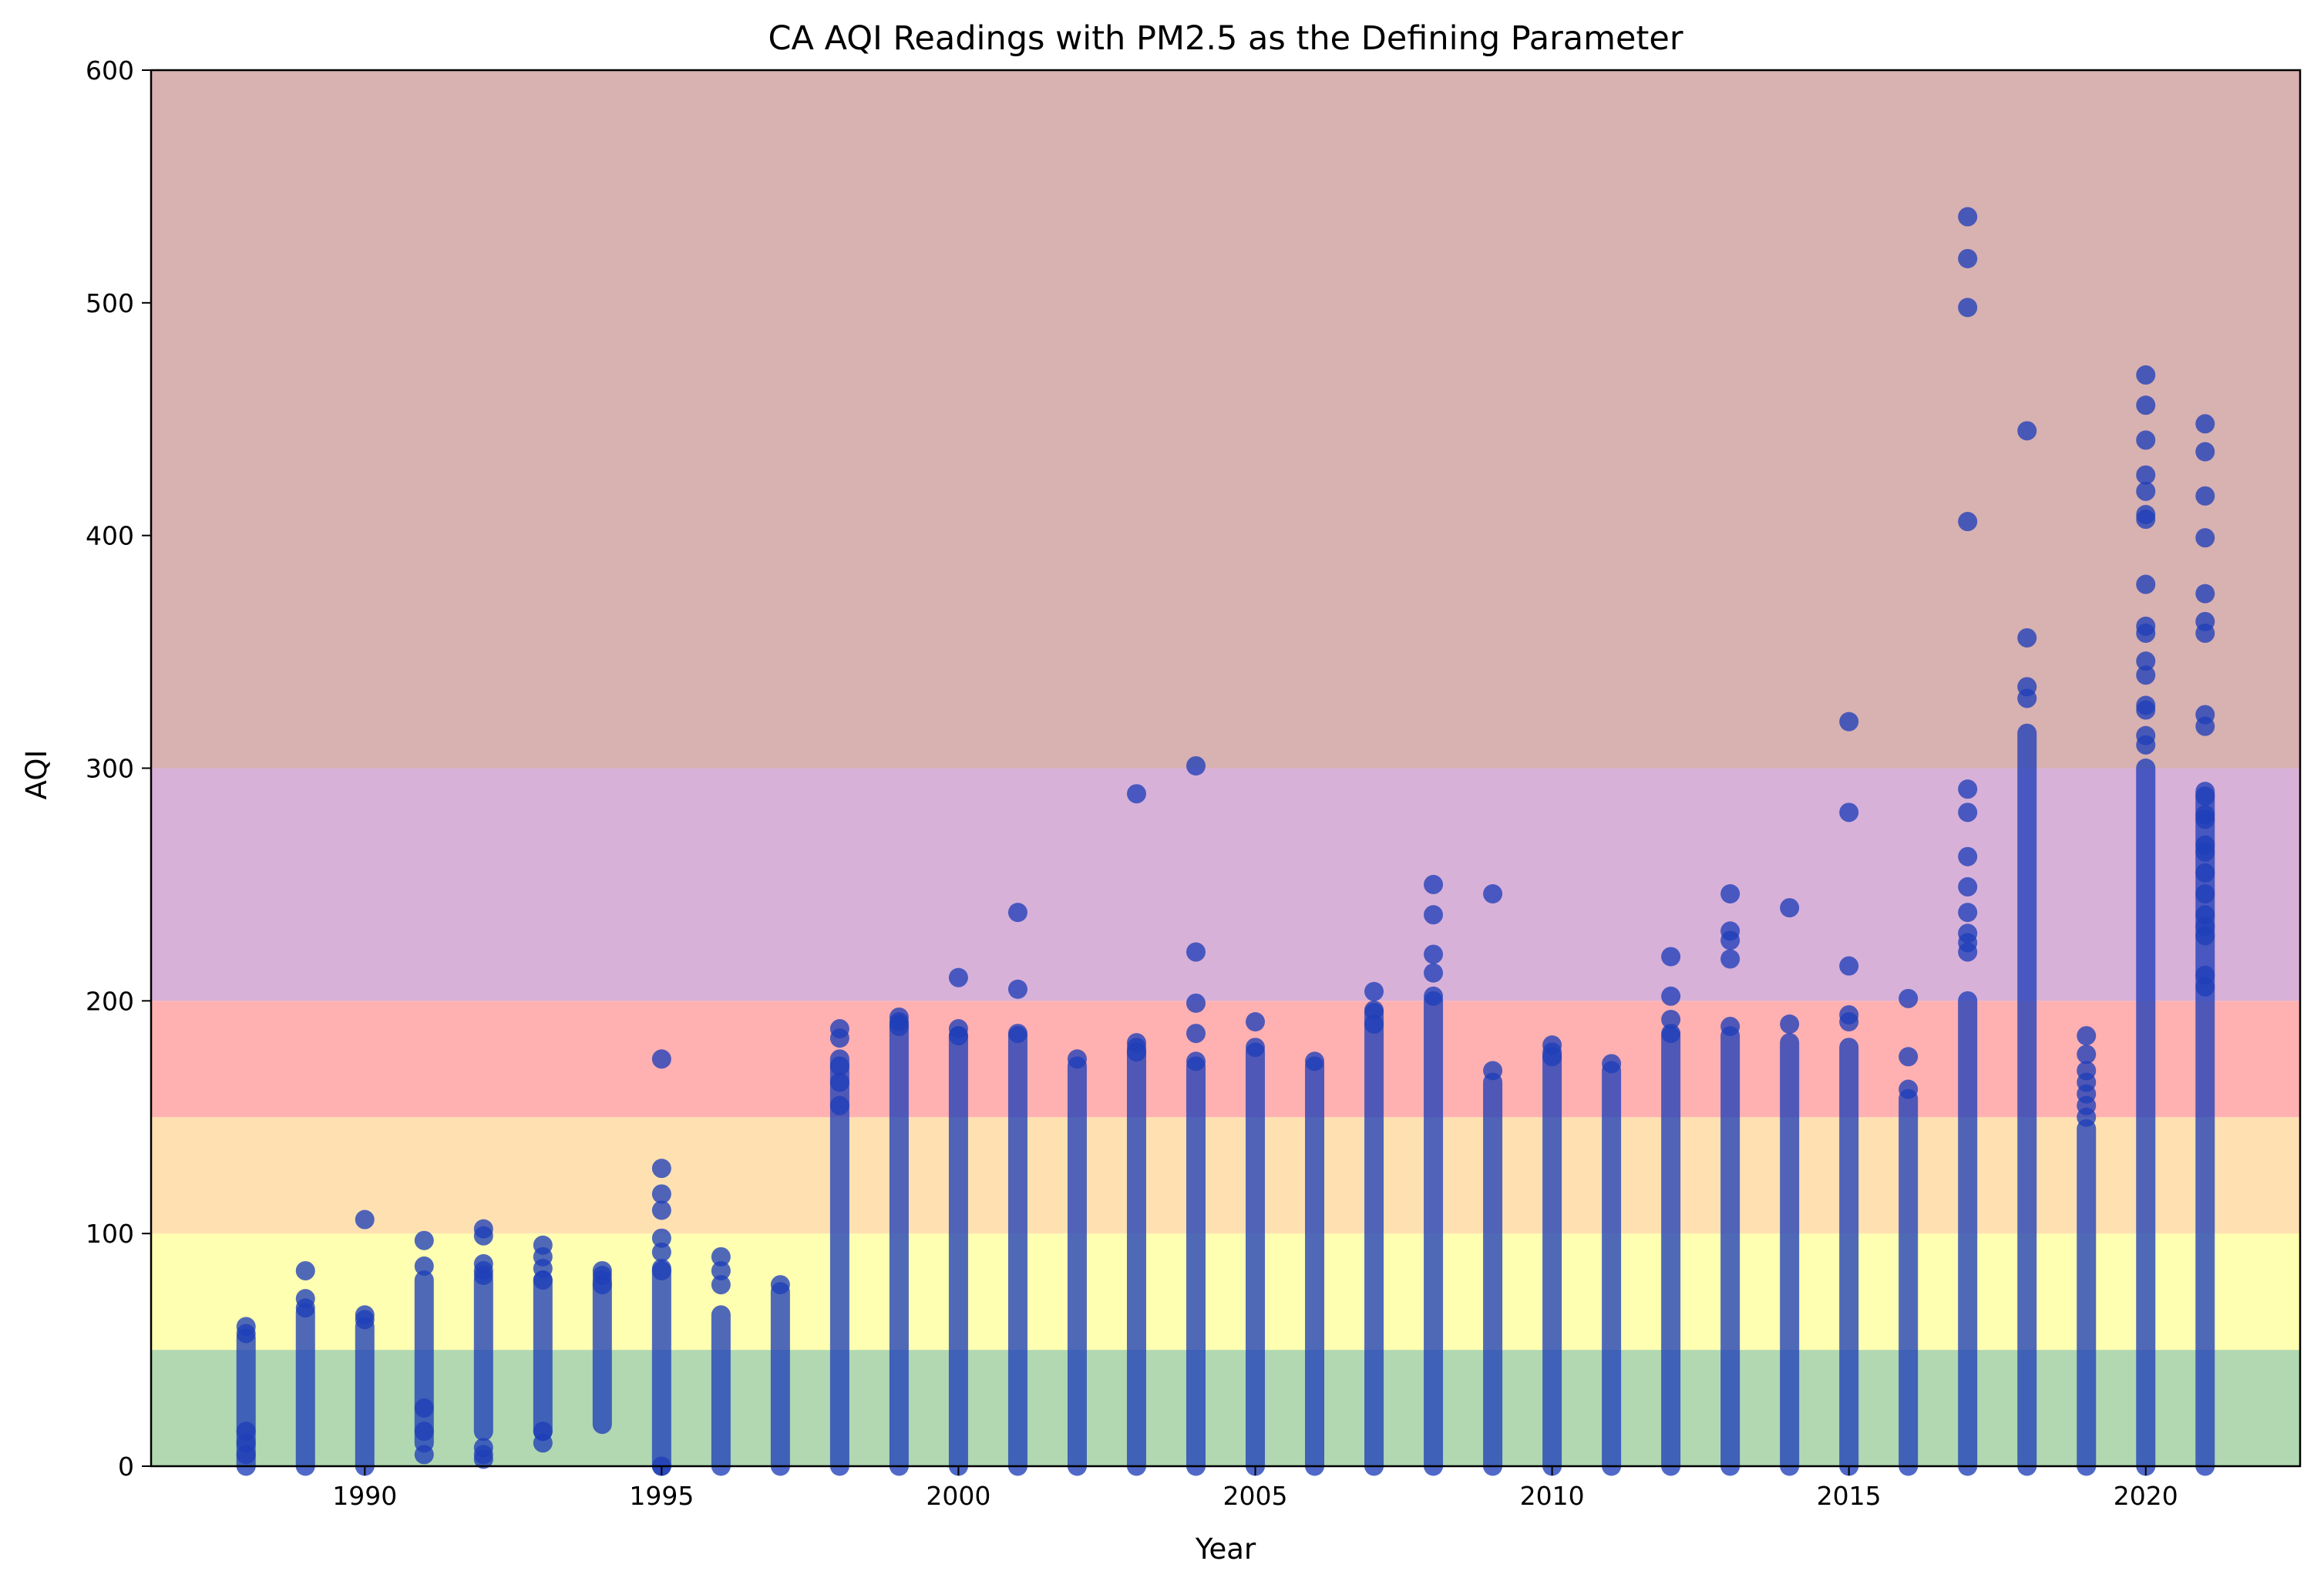 This screenshot has width=2324, height=1588. Describe the element at coordinates (2205, 1129) in the screenshot. I see `point-2021-column` at that location.